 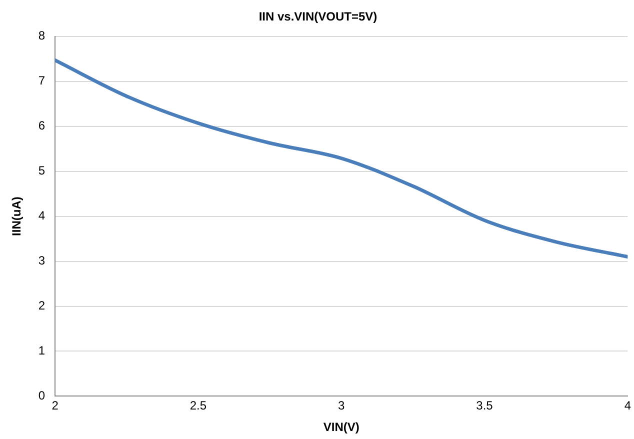 What do you see at coordinates (42, 171) in the screenshot?
I see `y-tick-label: 5` at bounding box center [42, 171].